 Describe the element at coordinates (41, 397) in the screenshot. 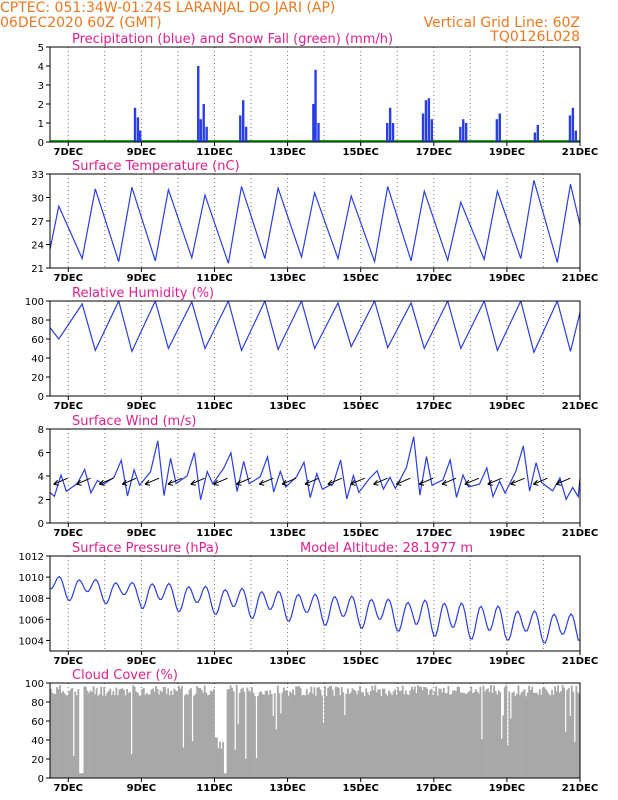

I see `y-tick-label: 0` at that location.